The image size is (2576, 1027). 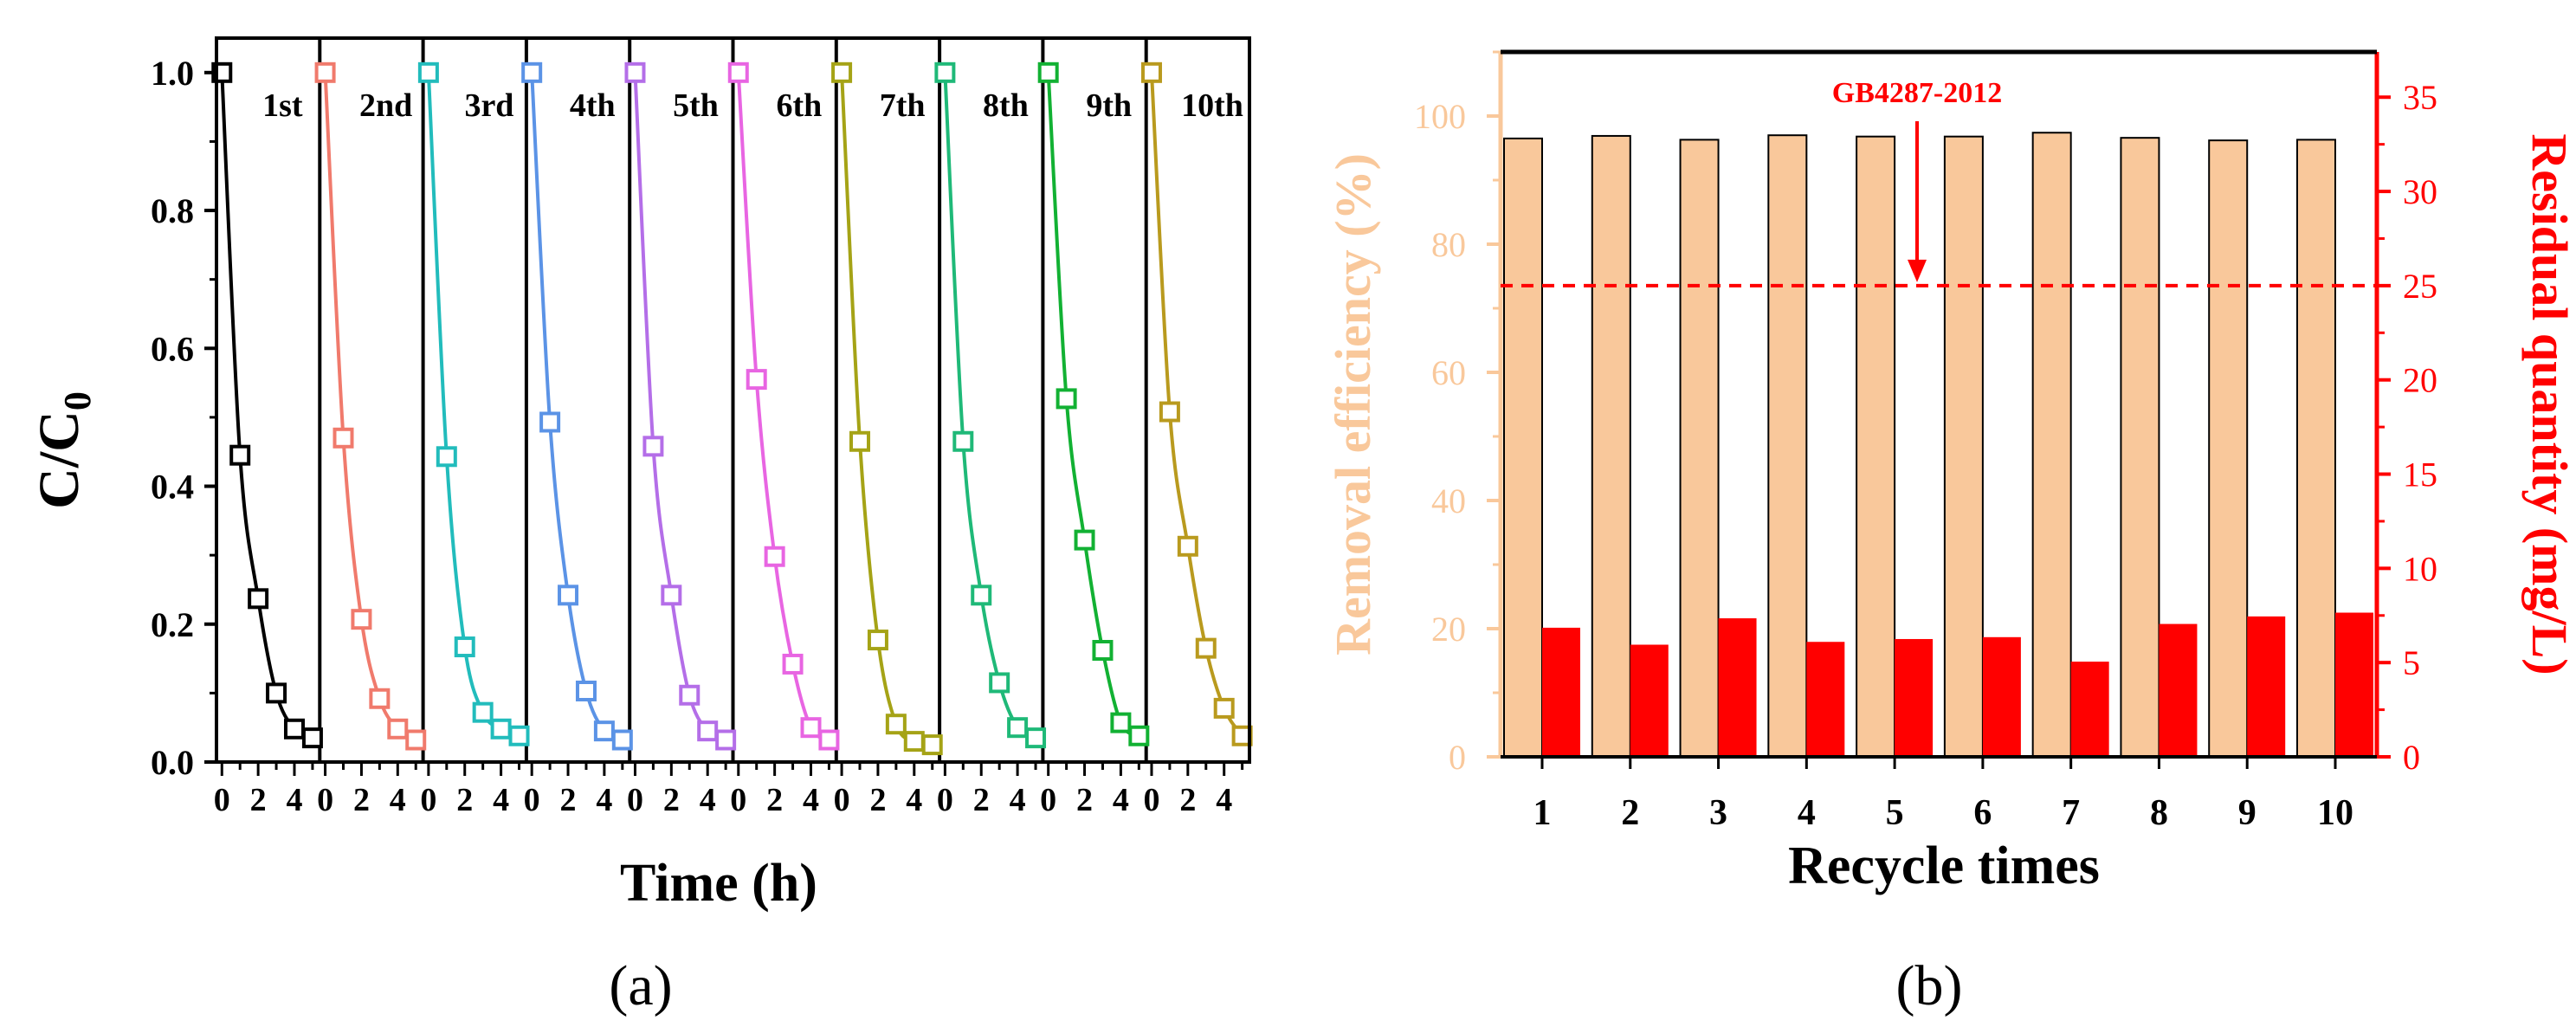 I want to click on x-tick-label: 7, so click(x=2071, y=813).